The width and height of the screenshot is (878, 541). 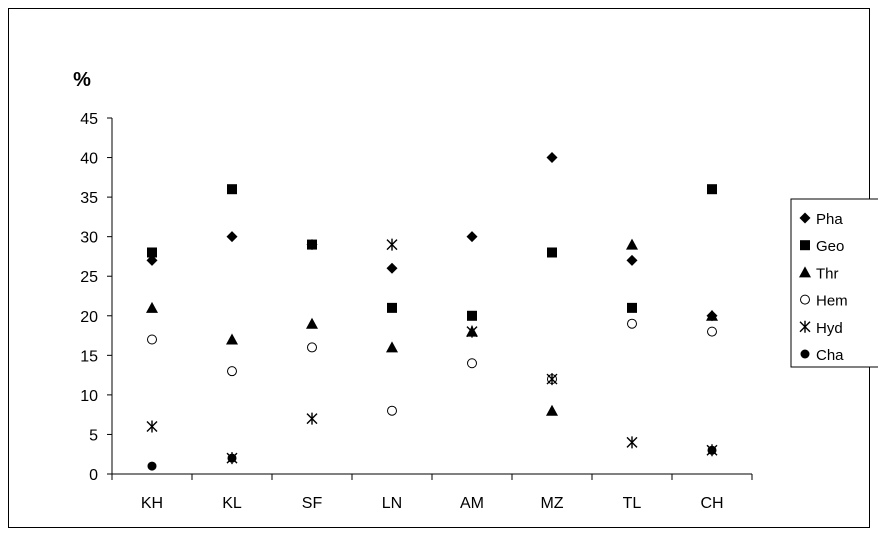 What do you see at coordinates (805, 326) in the screenshot?
I see `legend-marker-hyd` at bounding box center [805, 326].